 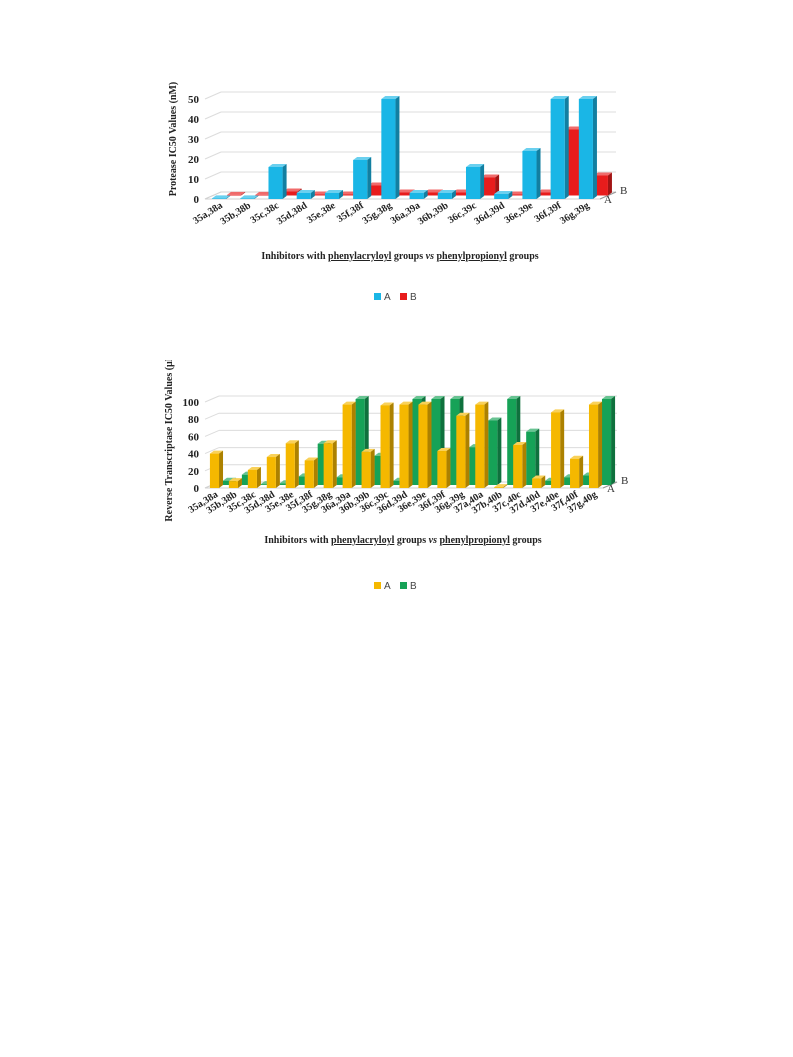 What do you see at coordinates (548, 212) in the screenshot?
I see `x-tick-label: 36f,39f` at bounding box center [548, 212].